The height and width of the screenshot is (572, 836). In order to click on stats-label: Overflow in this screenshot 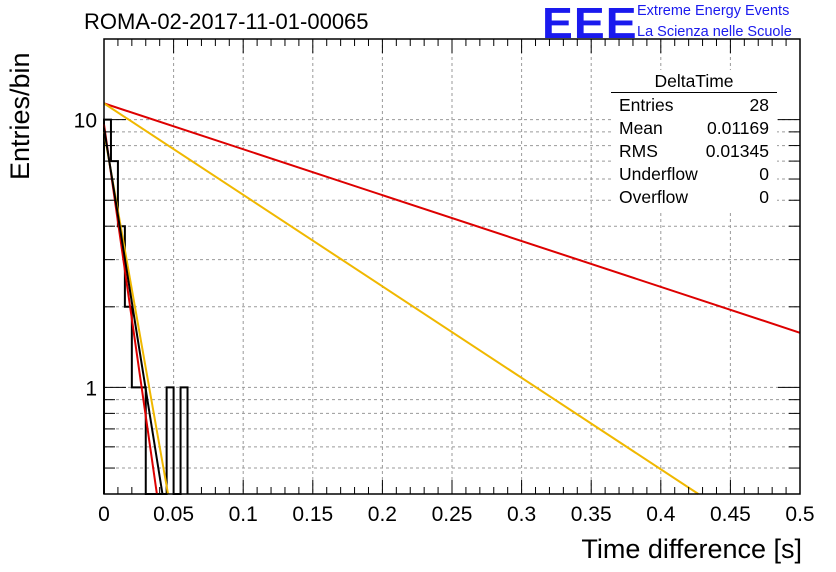, I will do `click(654, 197)`.